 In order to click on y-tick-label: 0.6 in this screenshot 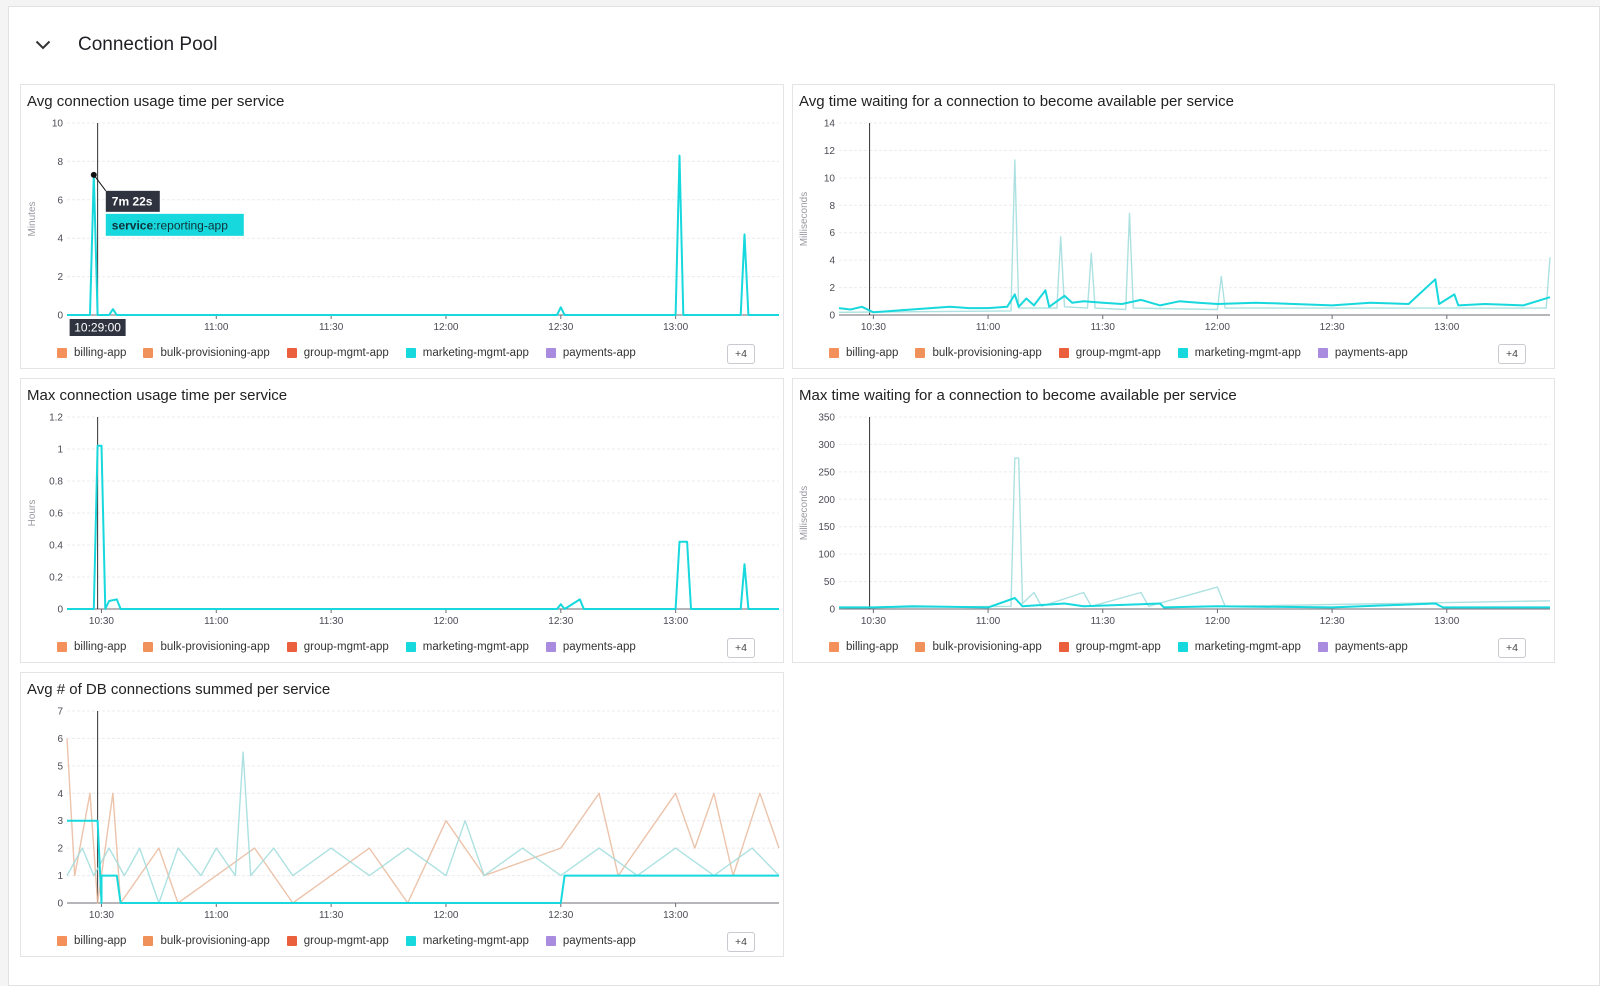, I will do `click(56, 514)`.